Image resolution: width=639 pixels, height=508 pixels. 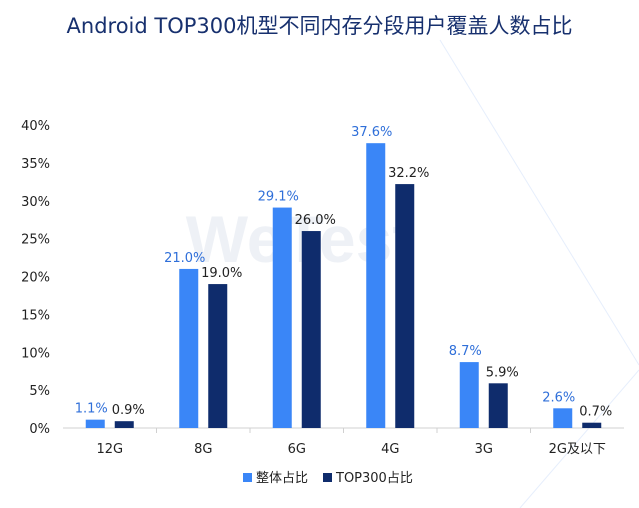 I want to click on data-label: 5.9%, so click(x=502, y=372).